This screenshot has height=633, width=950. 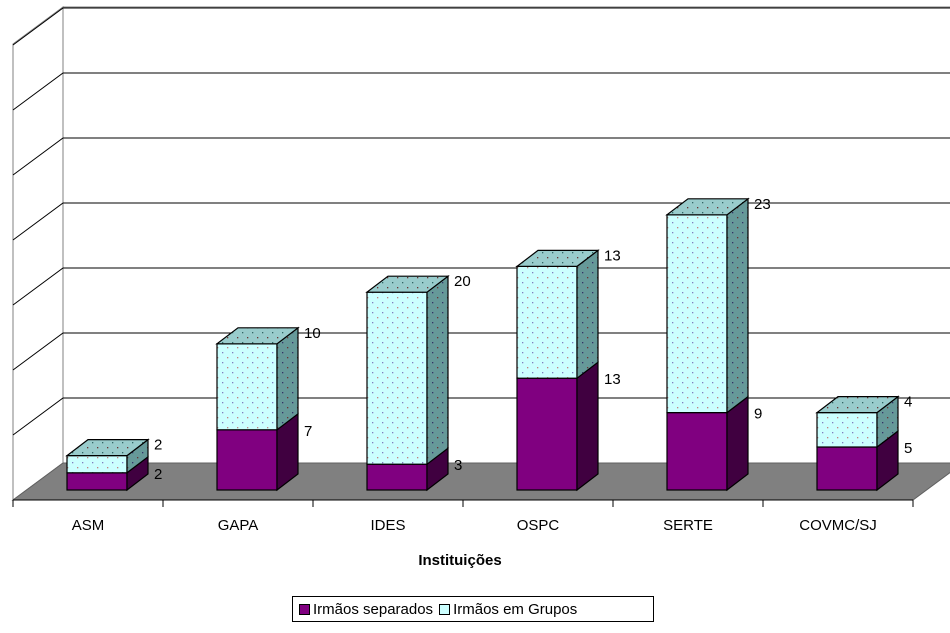 What do you see at coordinates (238, 525) in the screenshot?
I see `x-tick-label: GAPA` at bounding box center [238, 525].